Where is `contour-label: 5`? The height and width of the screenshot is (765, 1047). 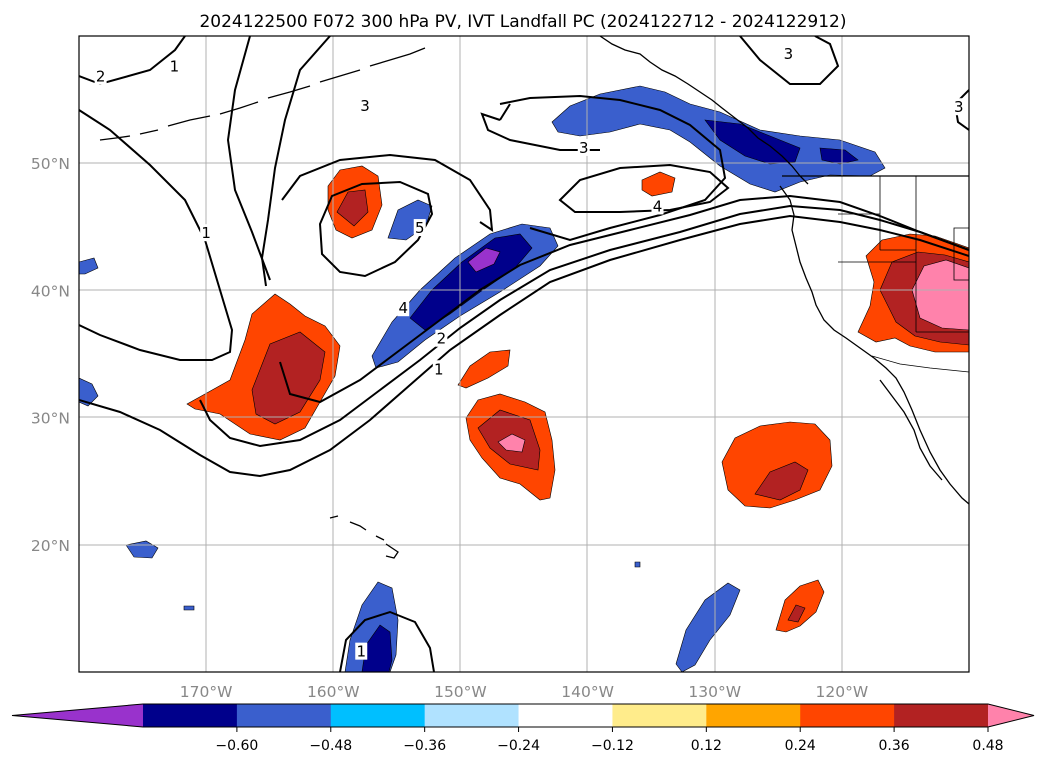 contour-label: 5 is located at coordinates (420, 228).